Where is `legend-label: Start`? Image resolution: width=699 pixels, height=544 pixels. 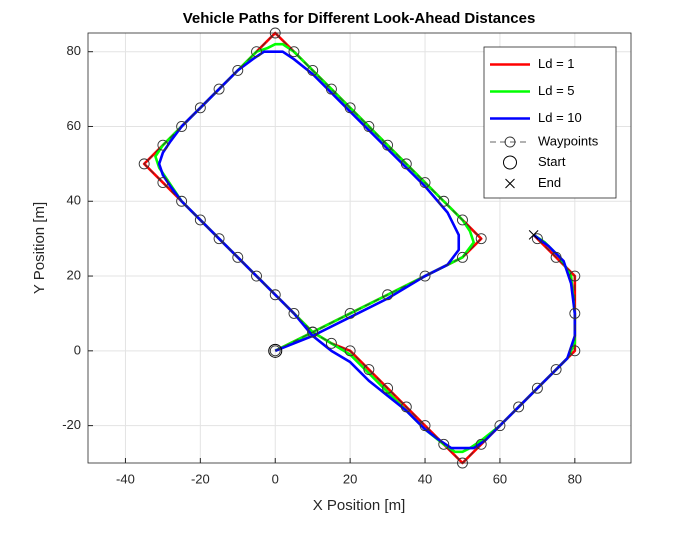
legend-label: Start is located at coordinates (552, 161).